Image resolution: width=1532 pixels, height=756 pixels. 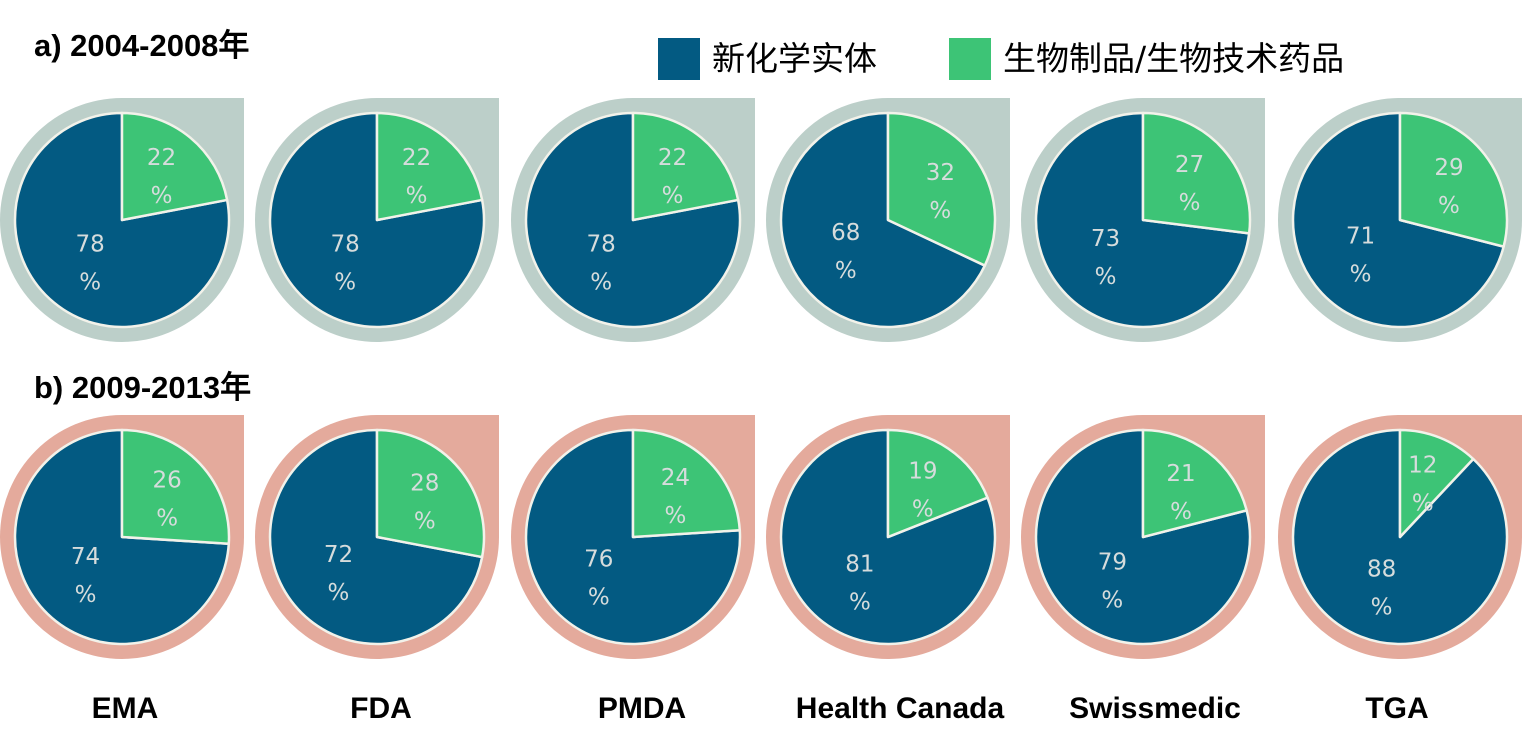 I want to click on slice-bio-row-a-fda, so click(x=429, y=166).